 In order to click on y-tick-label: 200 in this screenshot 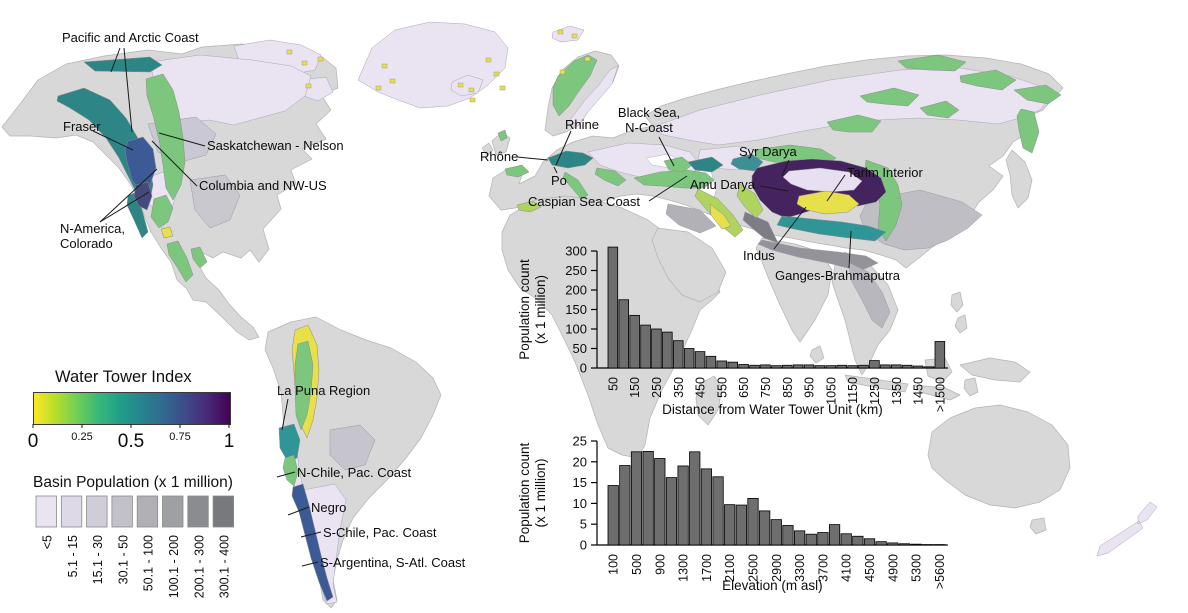, I will do `click(576, 290)`.